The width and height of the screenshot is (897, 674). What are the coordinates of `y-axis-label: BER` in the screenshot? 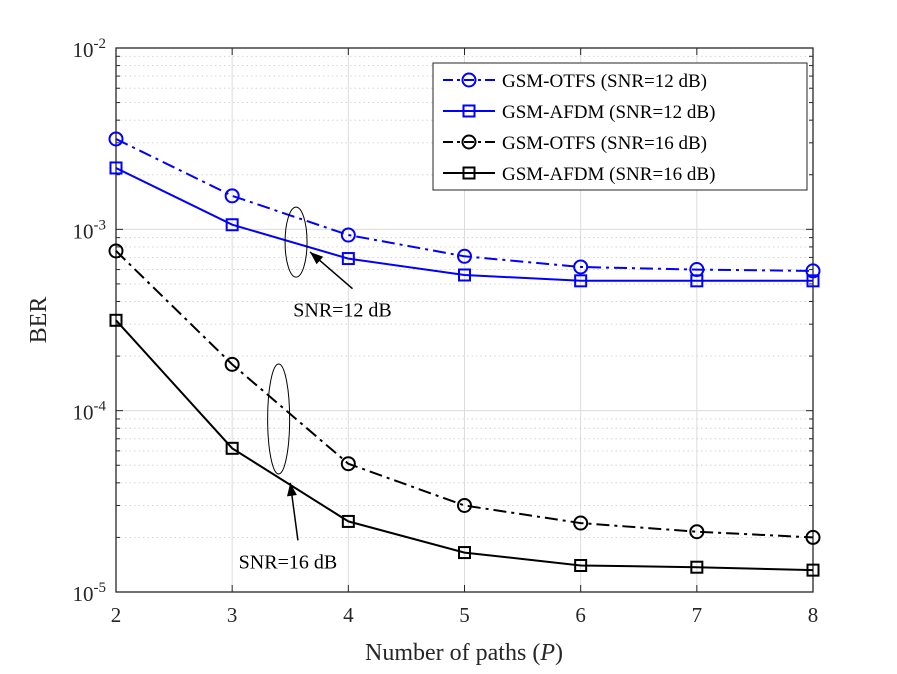 It's located at (39, 320).